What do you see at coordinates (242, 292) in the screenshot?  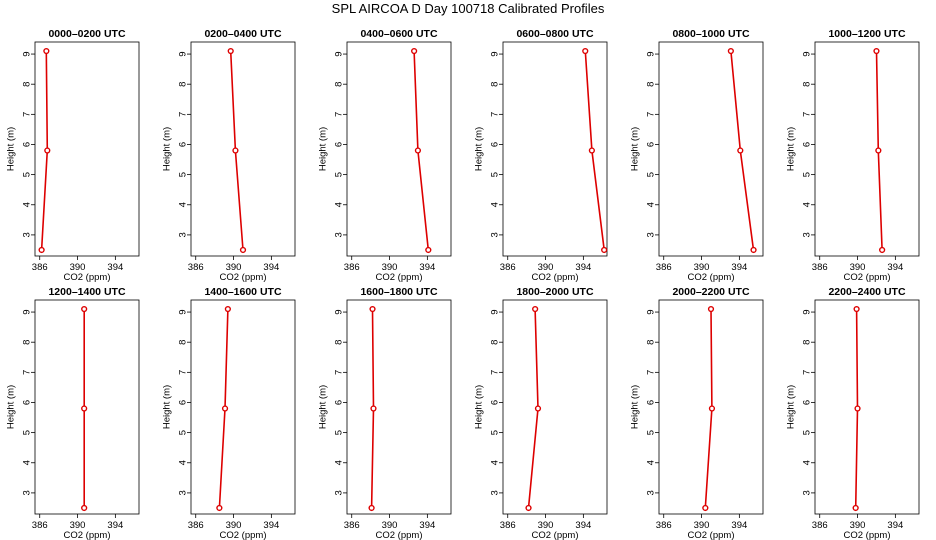 I see `panel-title: 1400–1600 UTC` at bounding box center [242, 292].